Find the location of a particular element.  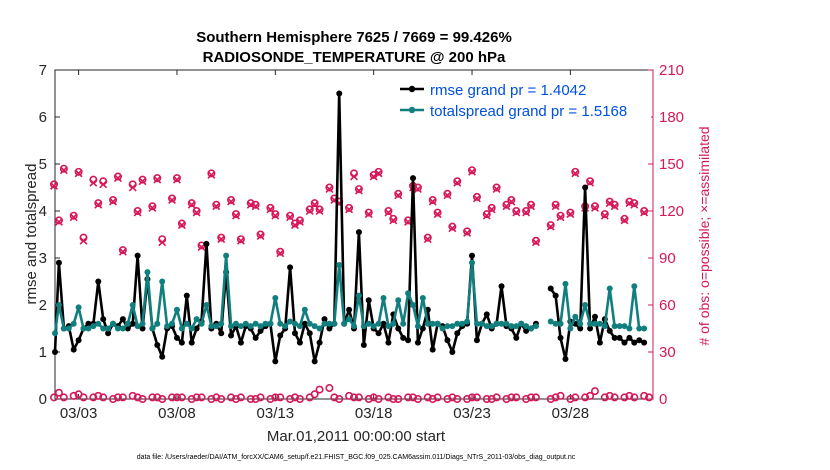

y-tick-label-right: 210 is located at coordinates (671, 70).